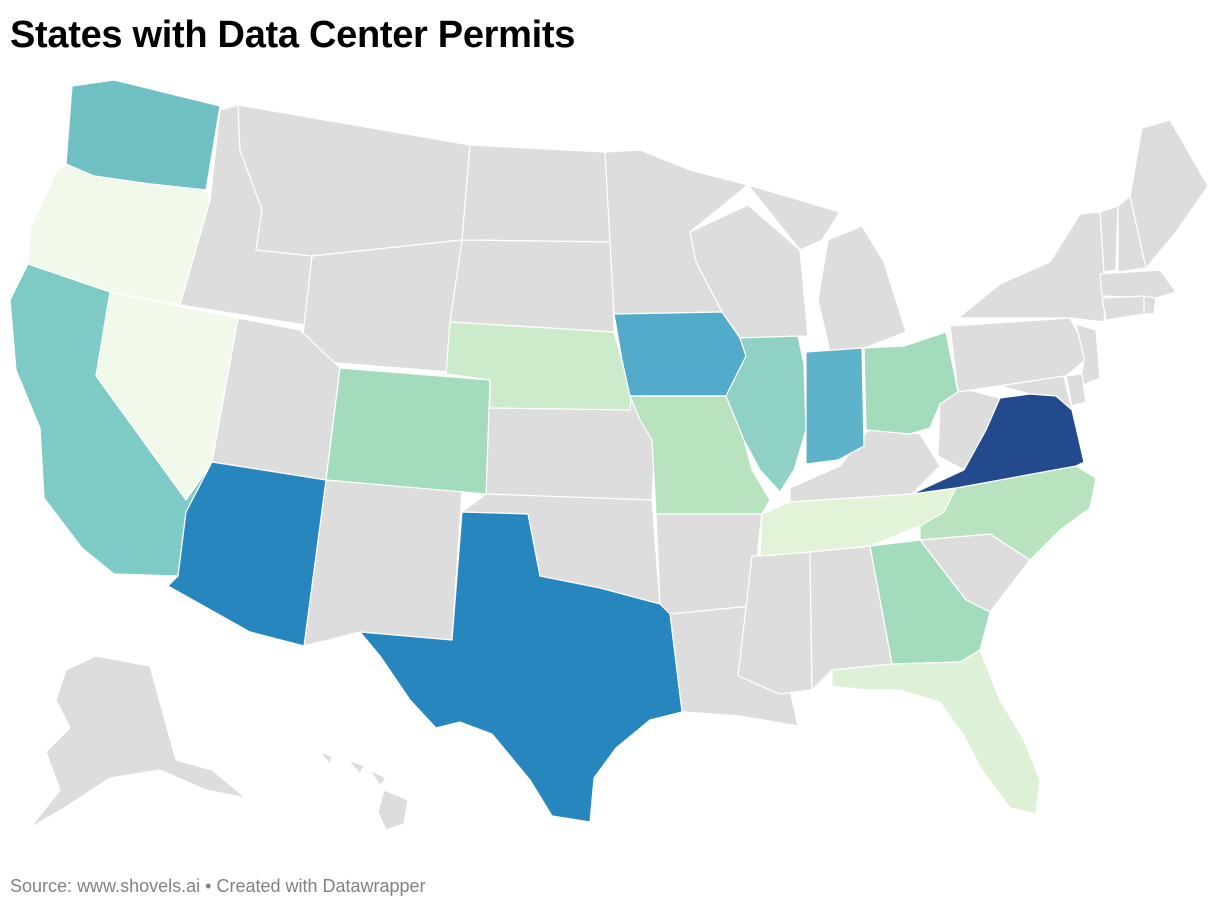 The height and width of the screenshot is (910, 1220). I want to click on state-NY, so click(1032, 267).